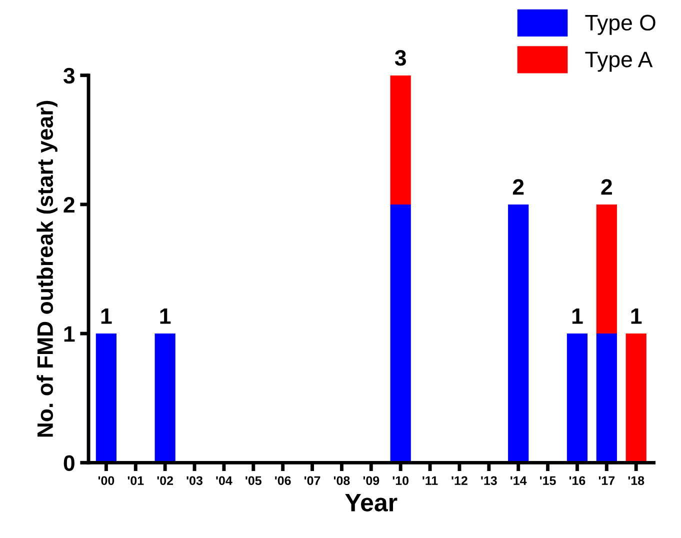 The height and width of the screenshot is (538, 681). What do you see at coordinates (69, 76) in the screenshot?
I see `y-tick-label: 3` at bounding box center [69, 76].